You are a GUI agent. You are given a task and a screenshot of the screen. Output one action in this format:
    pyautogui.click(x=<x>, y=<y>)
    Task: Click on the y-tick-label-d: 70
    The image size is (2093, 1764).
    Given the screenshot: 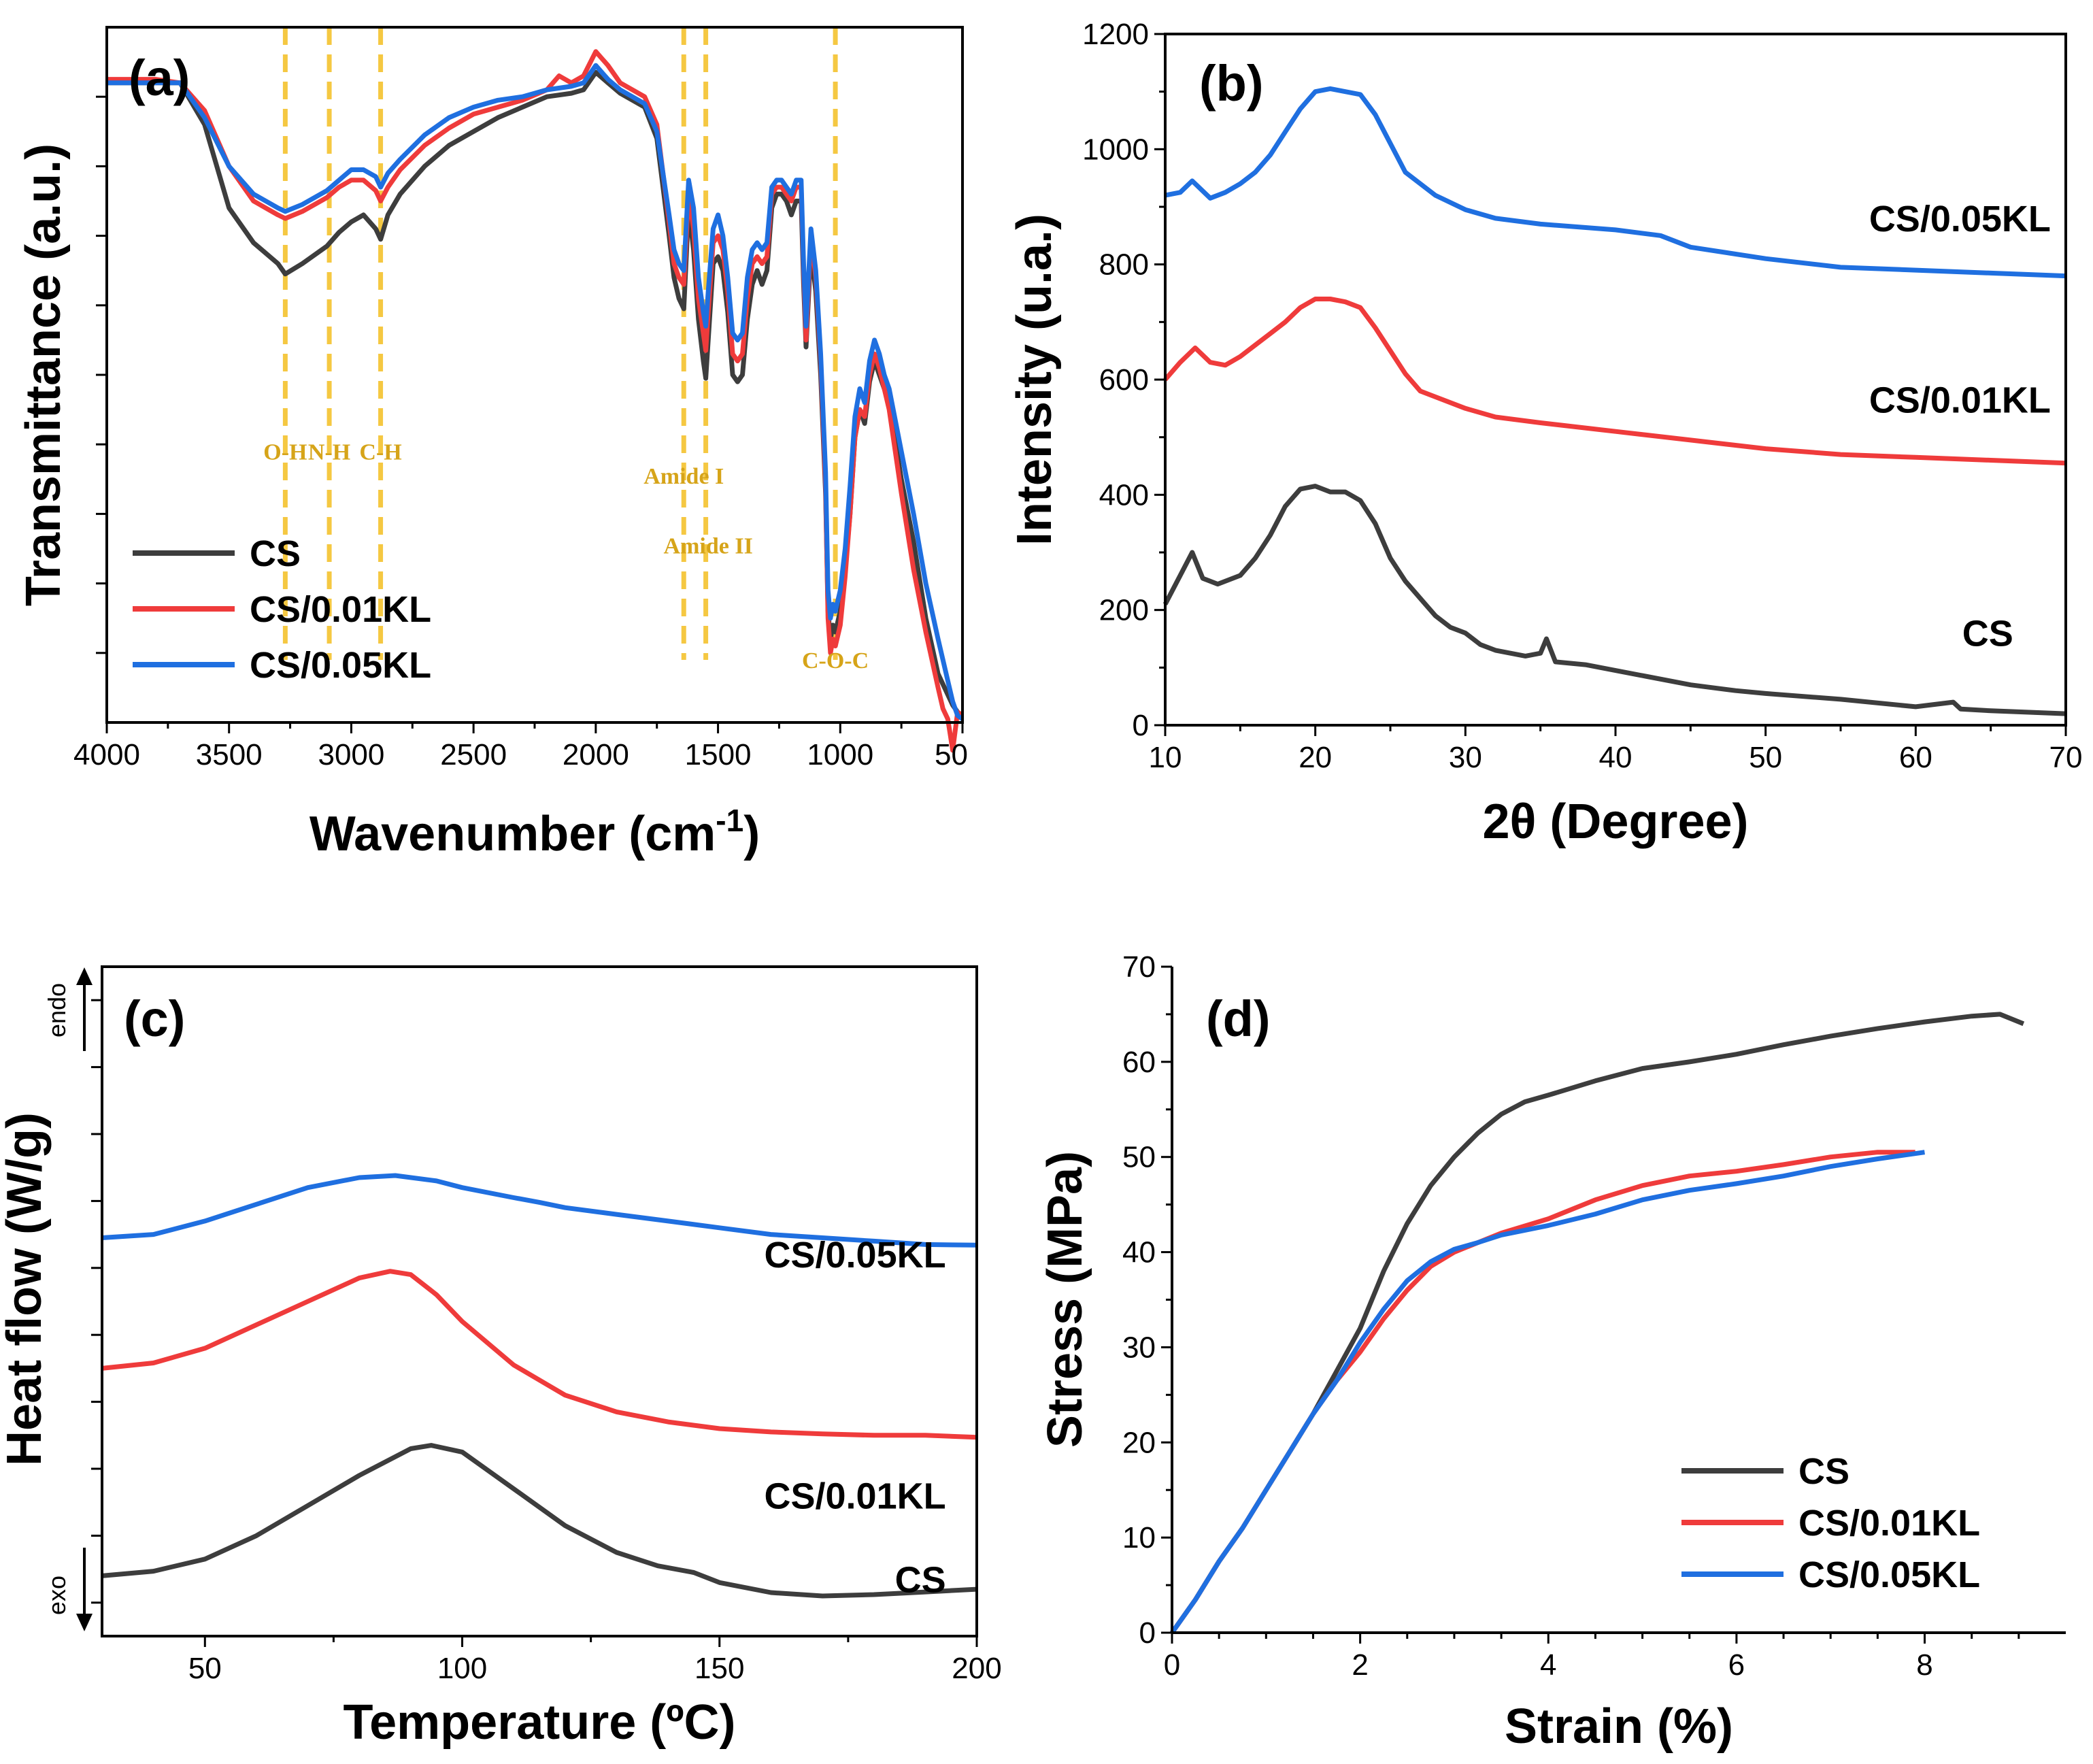 What is the action you would take?
    pyautogui.click(x=1139, y=967)
    